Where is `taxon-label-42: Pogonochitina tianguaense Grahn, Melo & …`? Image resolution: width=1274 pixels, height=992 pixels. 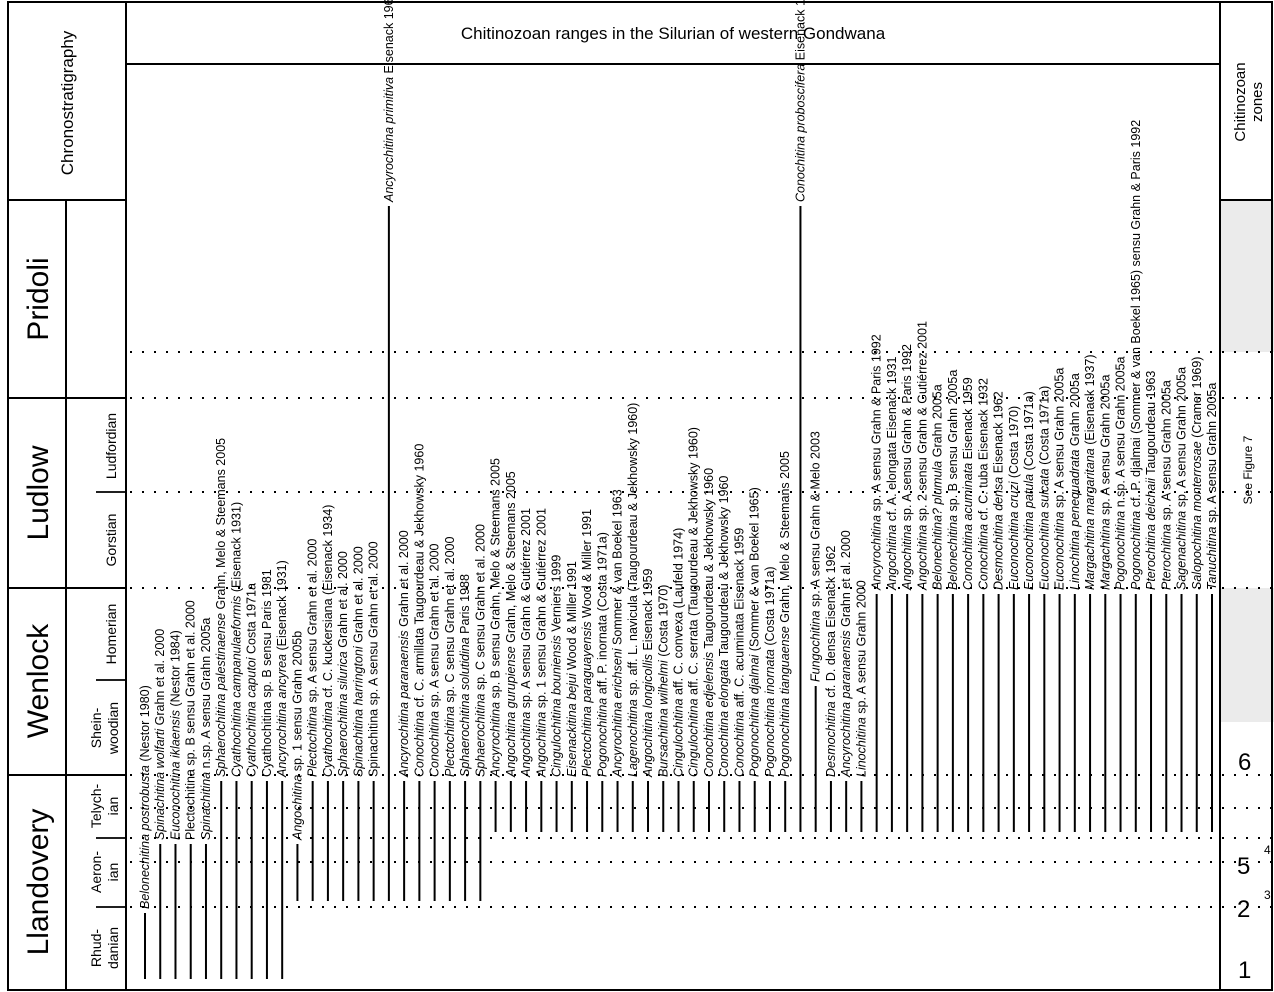 taxon-label-42: Pogonochitina tianguaense Grahn, Melo & … is located at coordinates (785, 614).